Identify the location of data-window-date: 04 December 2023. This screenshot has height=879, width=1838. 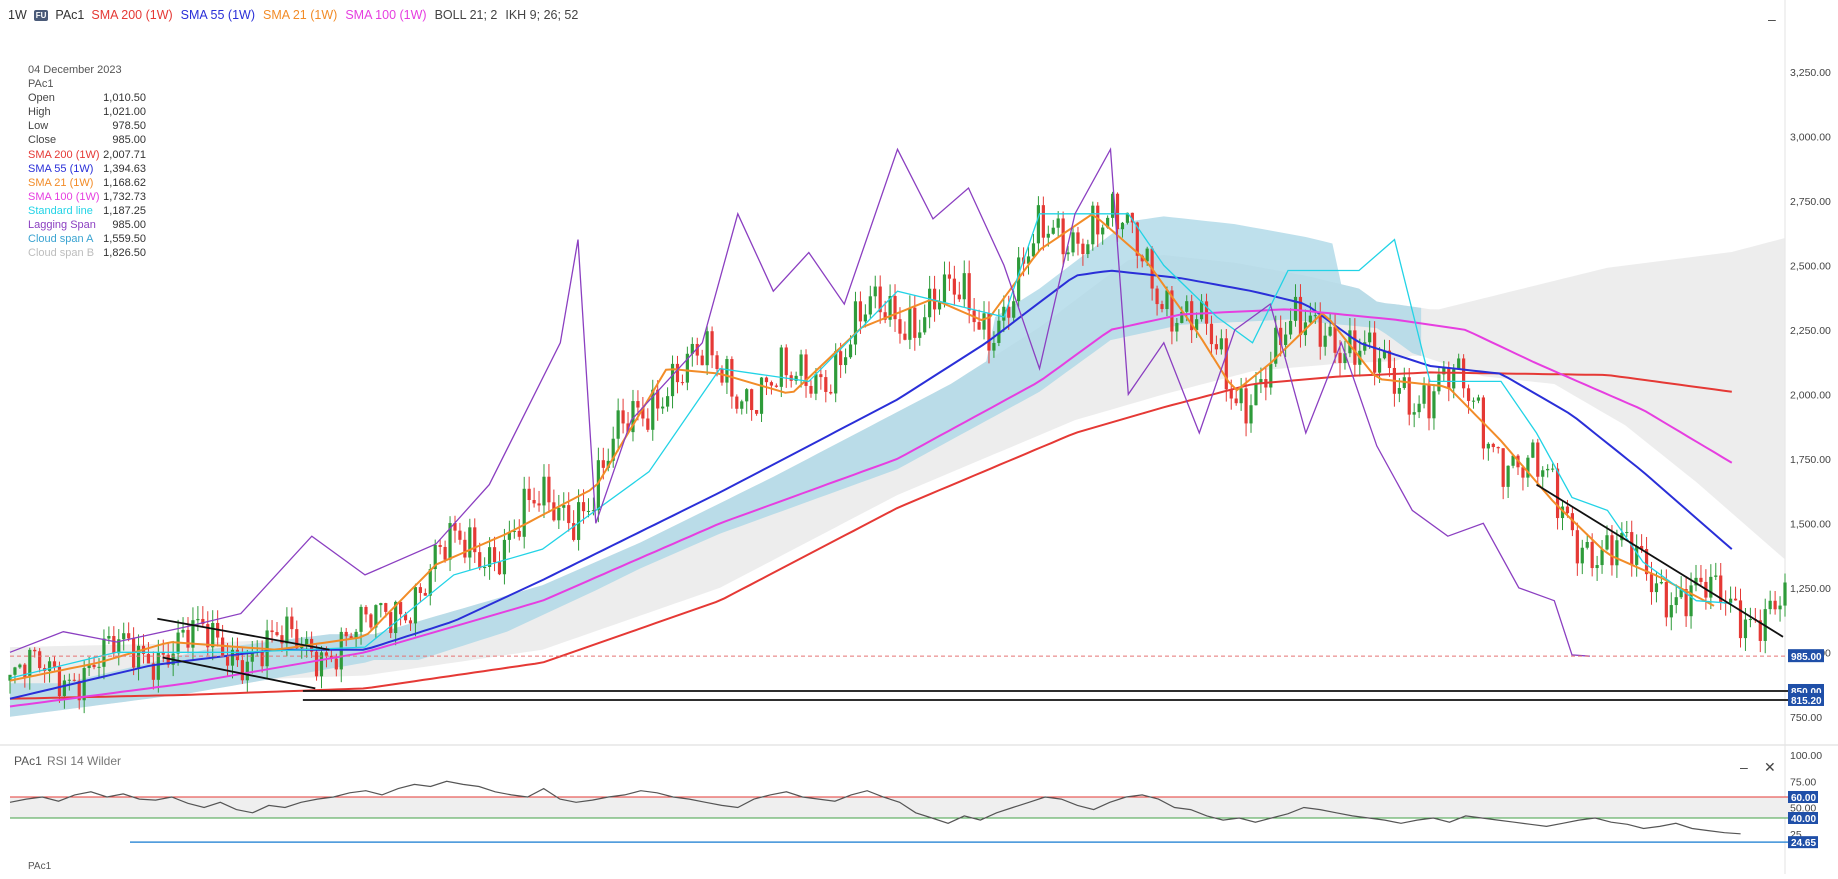
(75, 70).